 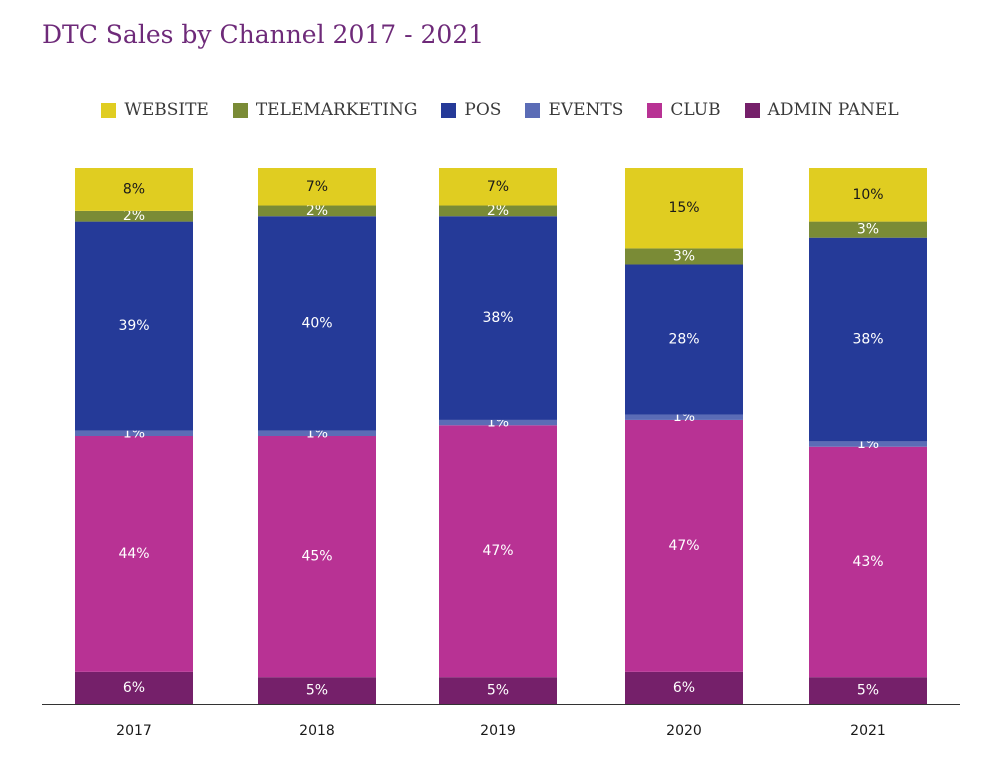 I want to click on data-label-admin-panel-2020: 6%, so click(x=684, y=688).